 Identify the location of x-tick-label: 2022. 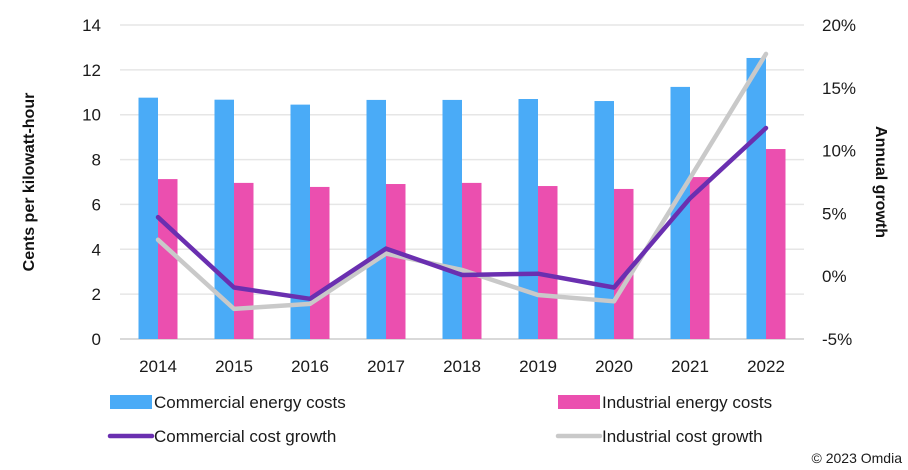
(766, 366).